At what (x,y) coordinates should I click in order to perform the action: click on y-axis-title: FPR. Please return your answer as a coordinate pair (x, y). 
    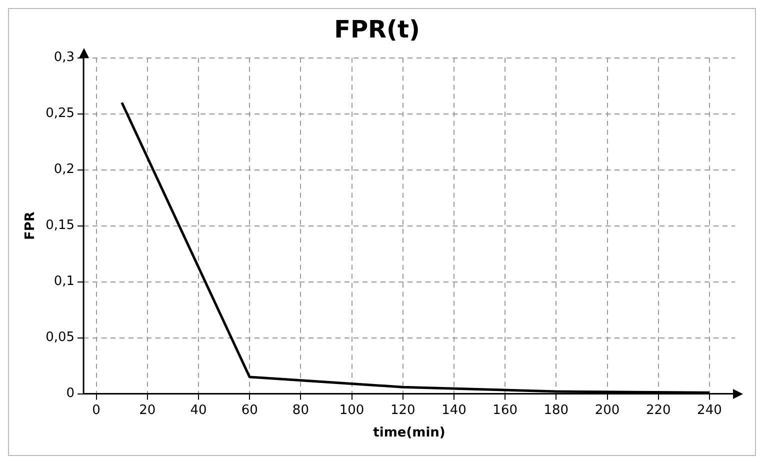
    Looking at the image, I should click on (30, 226).